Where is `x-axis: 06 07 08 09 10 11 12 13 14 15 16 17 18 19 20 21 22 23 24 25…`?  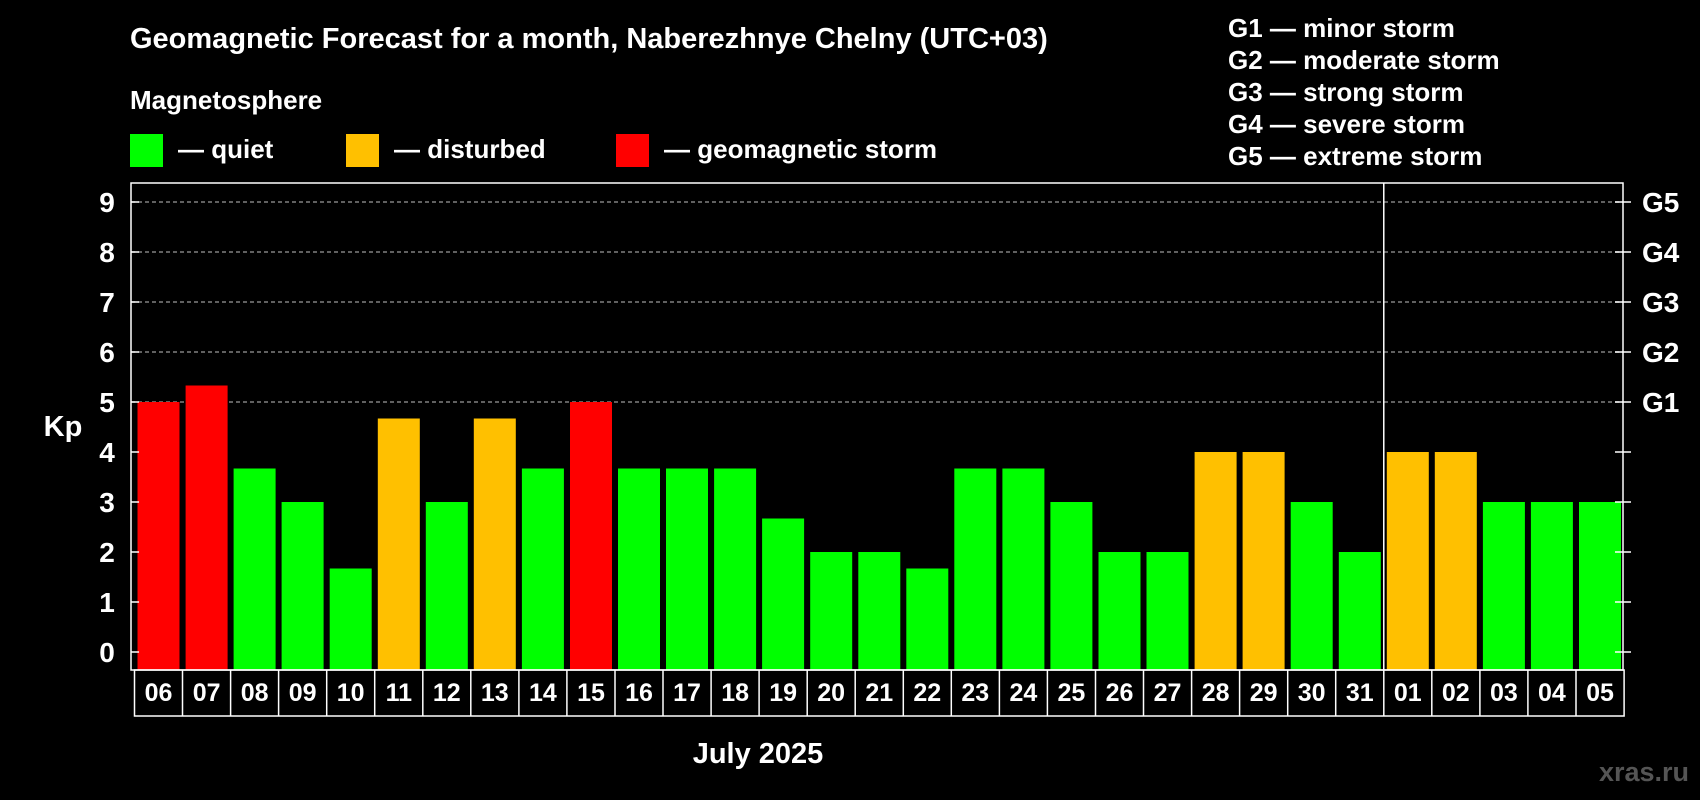
x-axis: 06 07 08 09 10 11 12 13 14 15 16 17 18 19 20 21 22 23 24 25… is located at coordinates (879, 693).